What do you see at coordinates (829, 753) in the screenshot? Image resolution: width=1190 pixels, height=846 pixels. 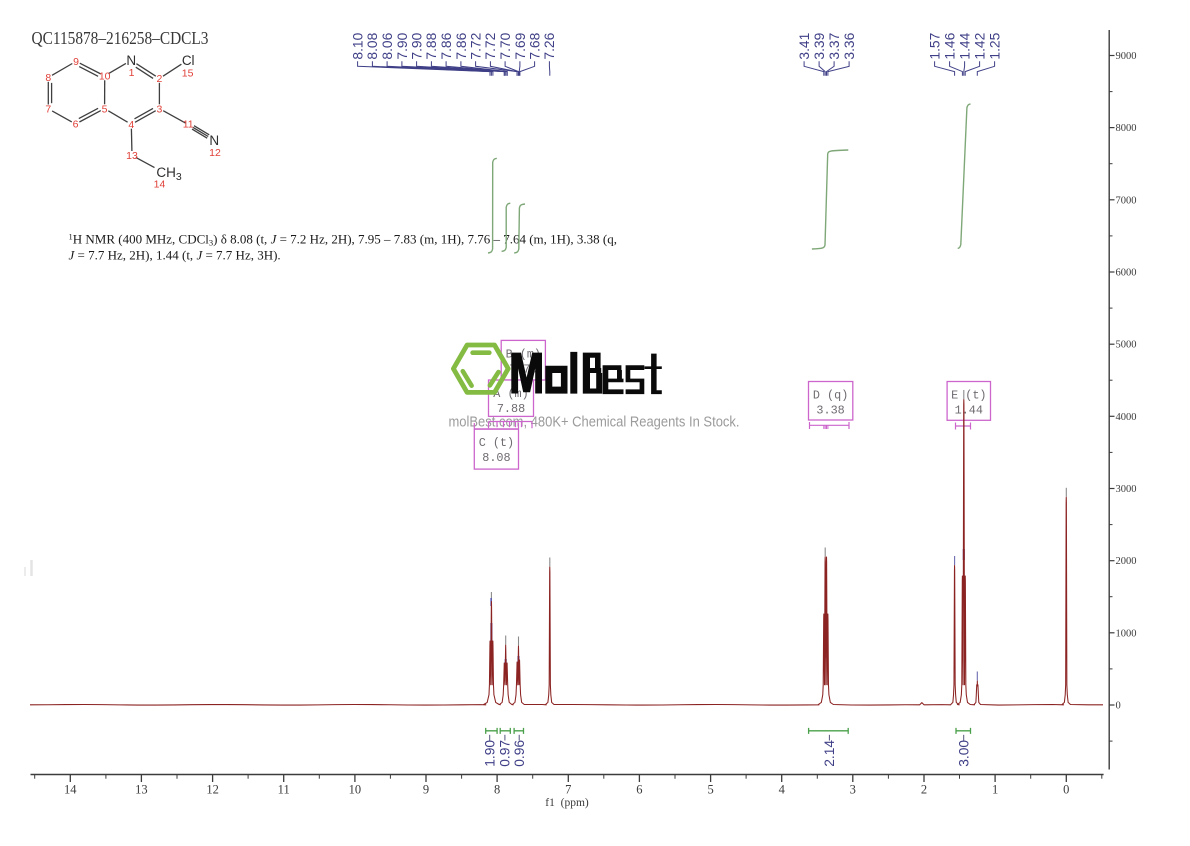 I see `svg-text: 2.14` at bounding box center [829, 753].